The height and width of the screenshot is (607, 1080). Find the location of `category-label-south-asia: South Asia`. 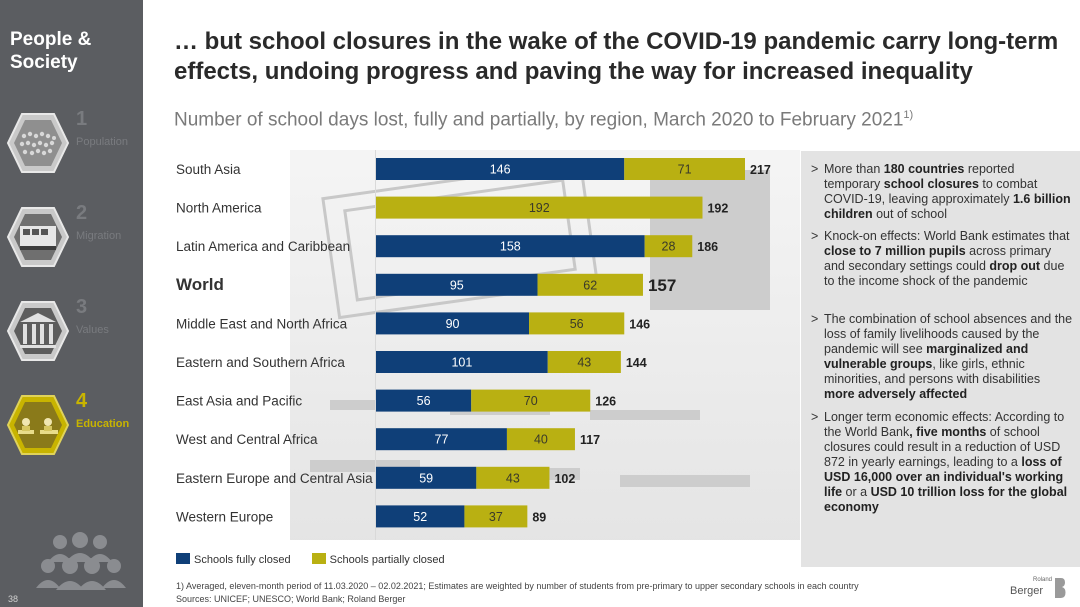

category-label-south-asia: South Asia is located at coordinates (208, 169).